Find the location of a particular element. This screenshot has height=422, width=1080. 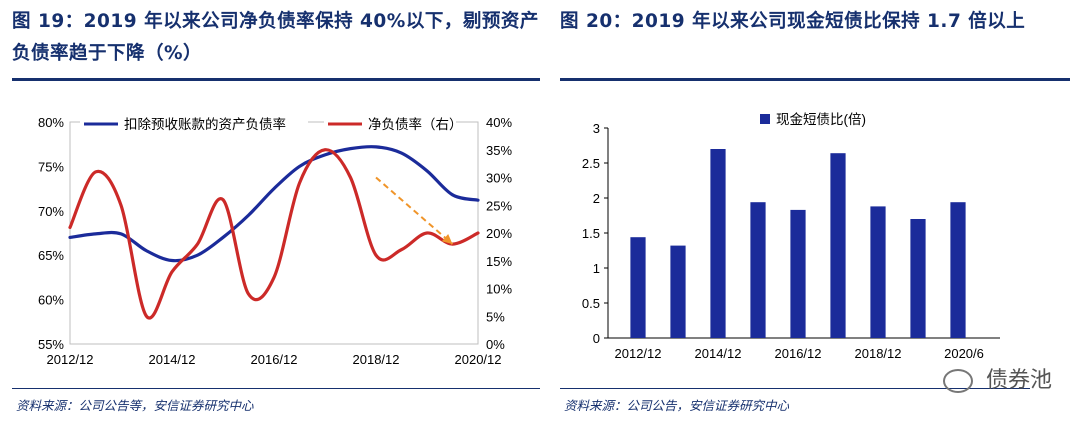

y-tick-label: 1.5 is located at coordinates (591, 233).